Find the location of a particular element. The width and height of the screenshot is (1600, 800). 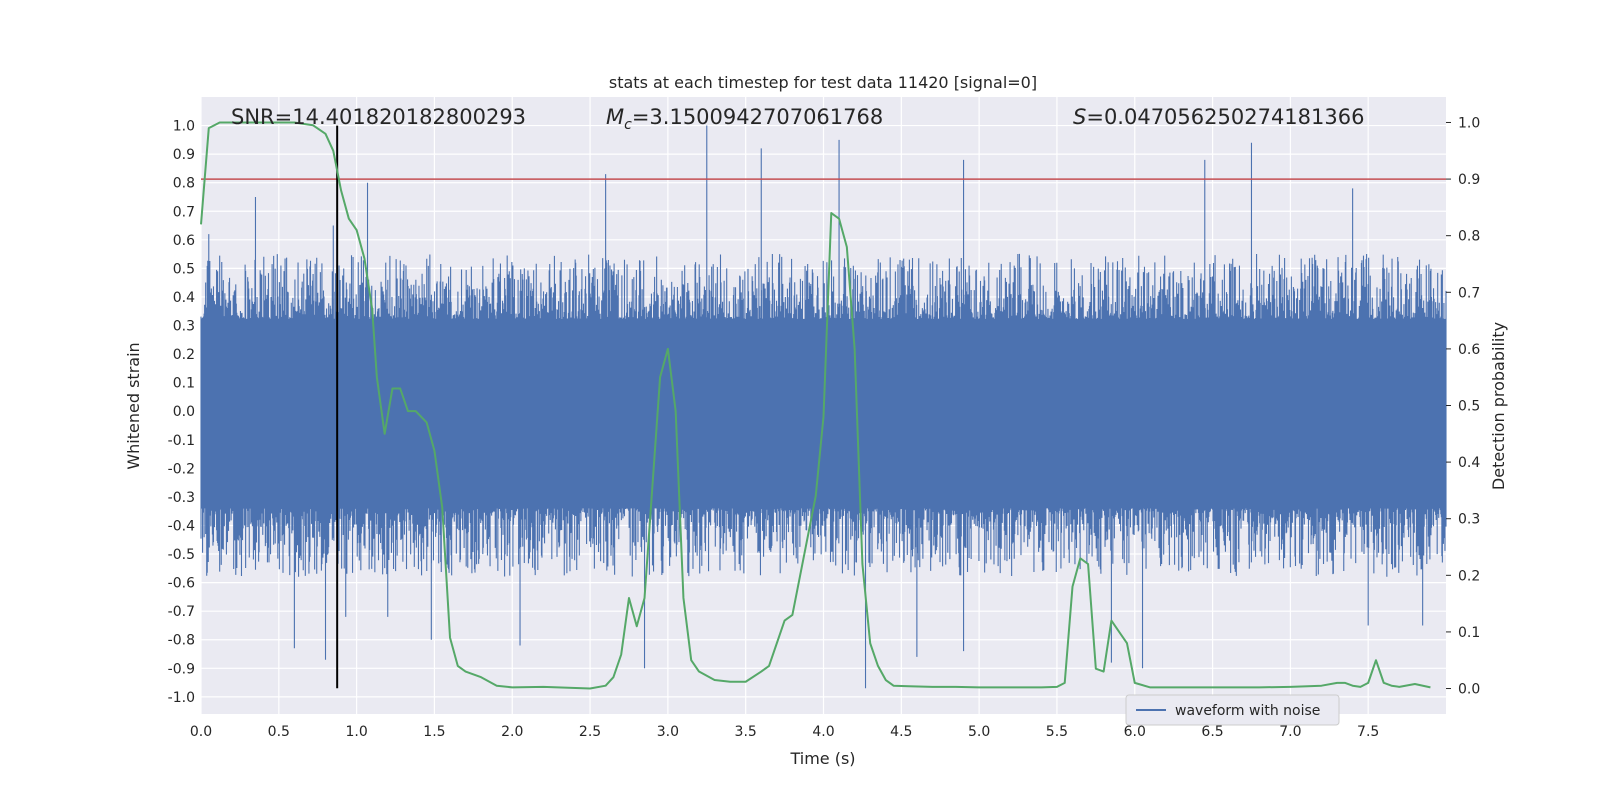

y-tick-label: 0.4 is located at coordinates (184, 298).